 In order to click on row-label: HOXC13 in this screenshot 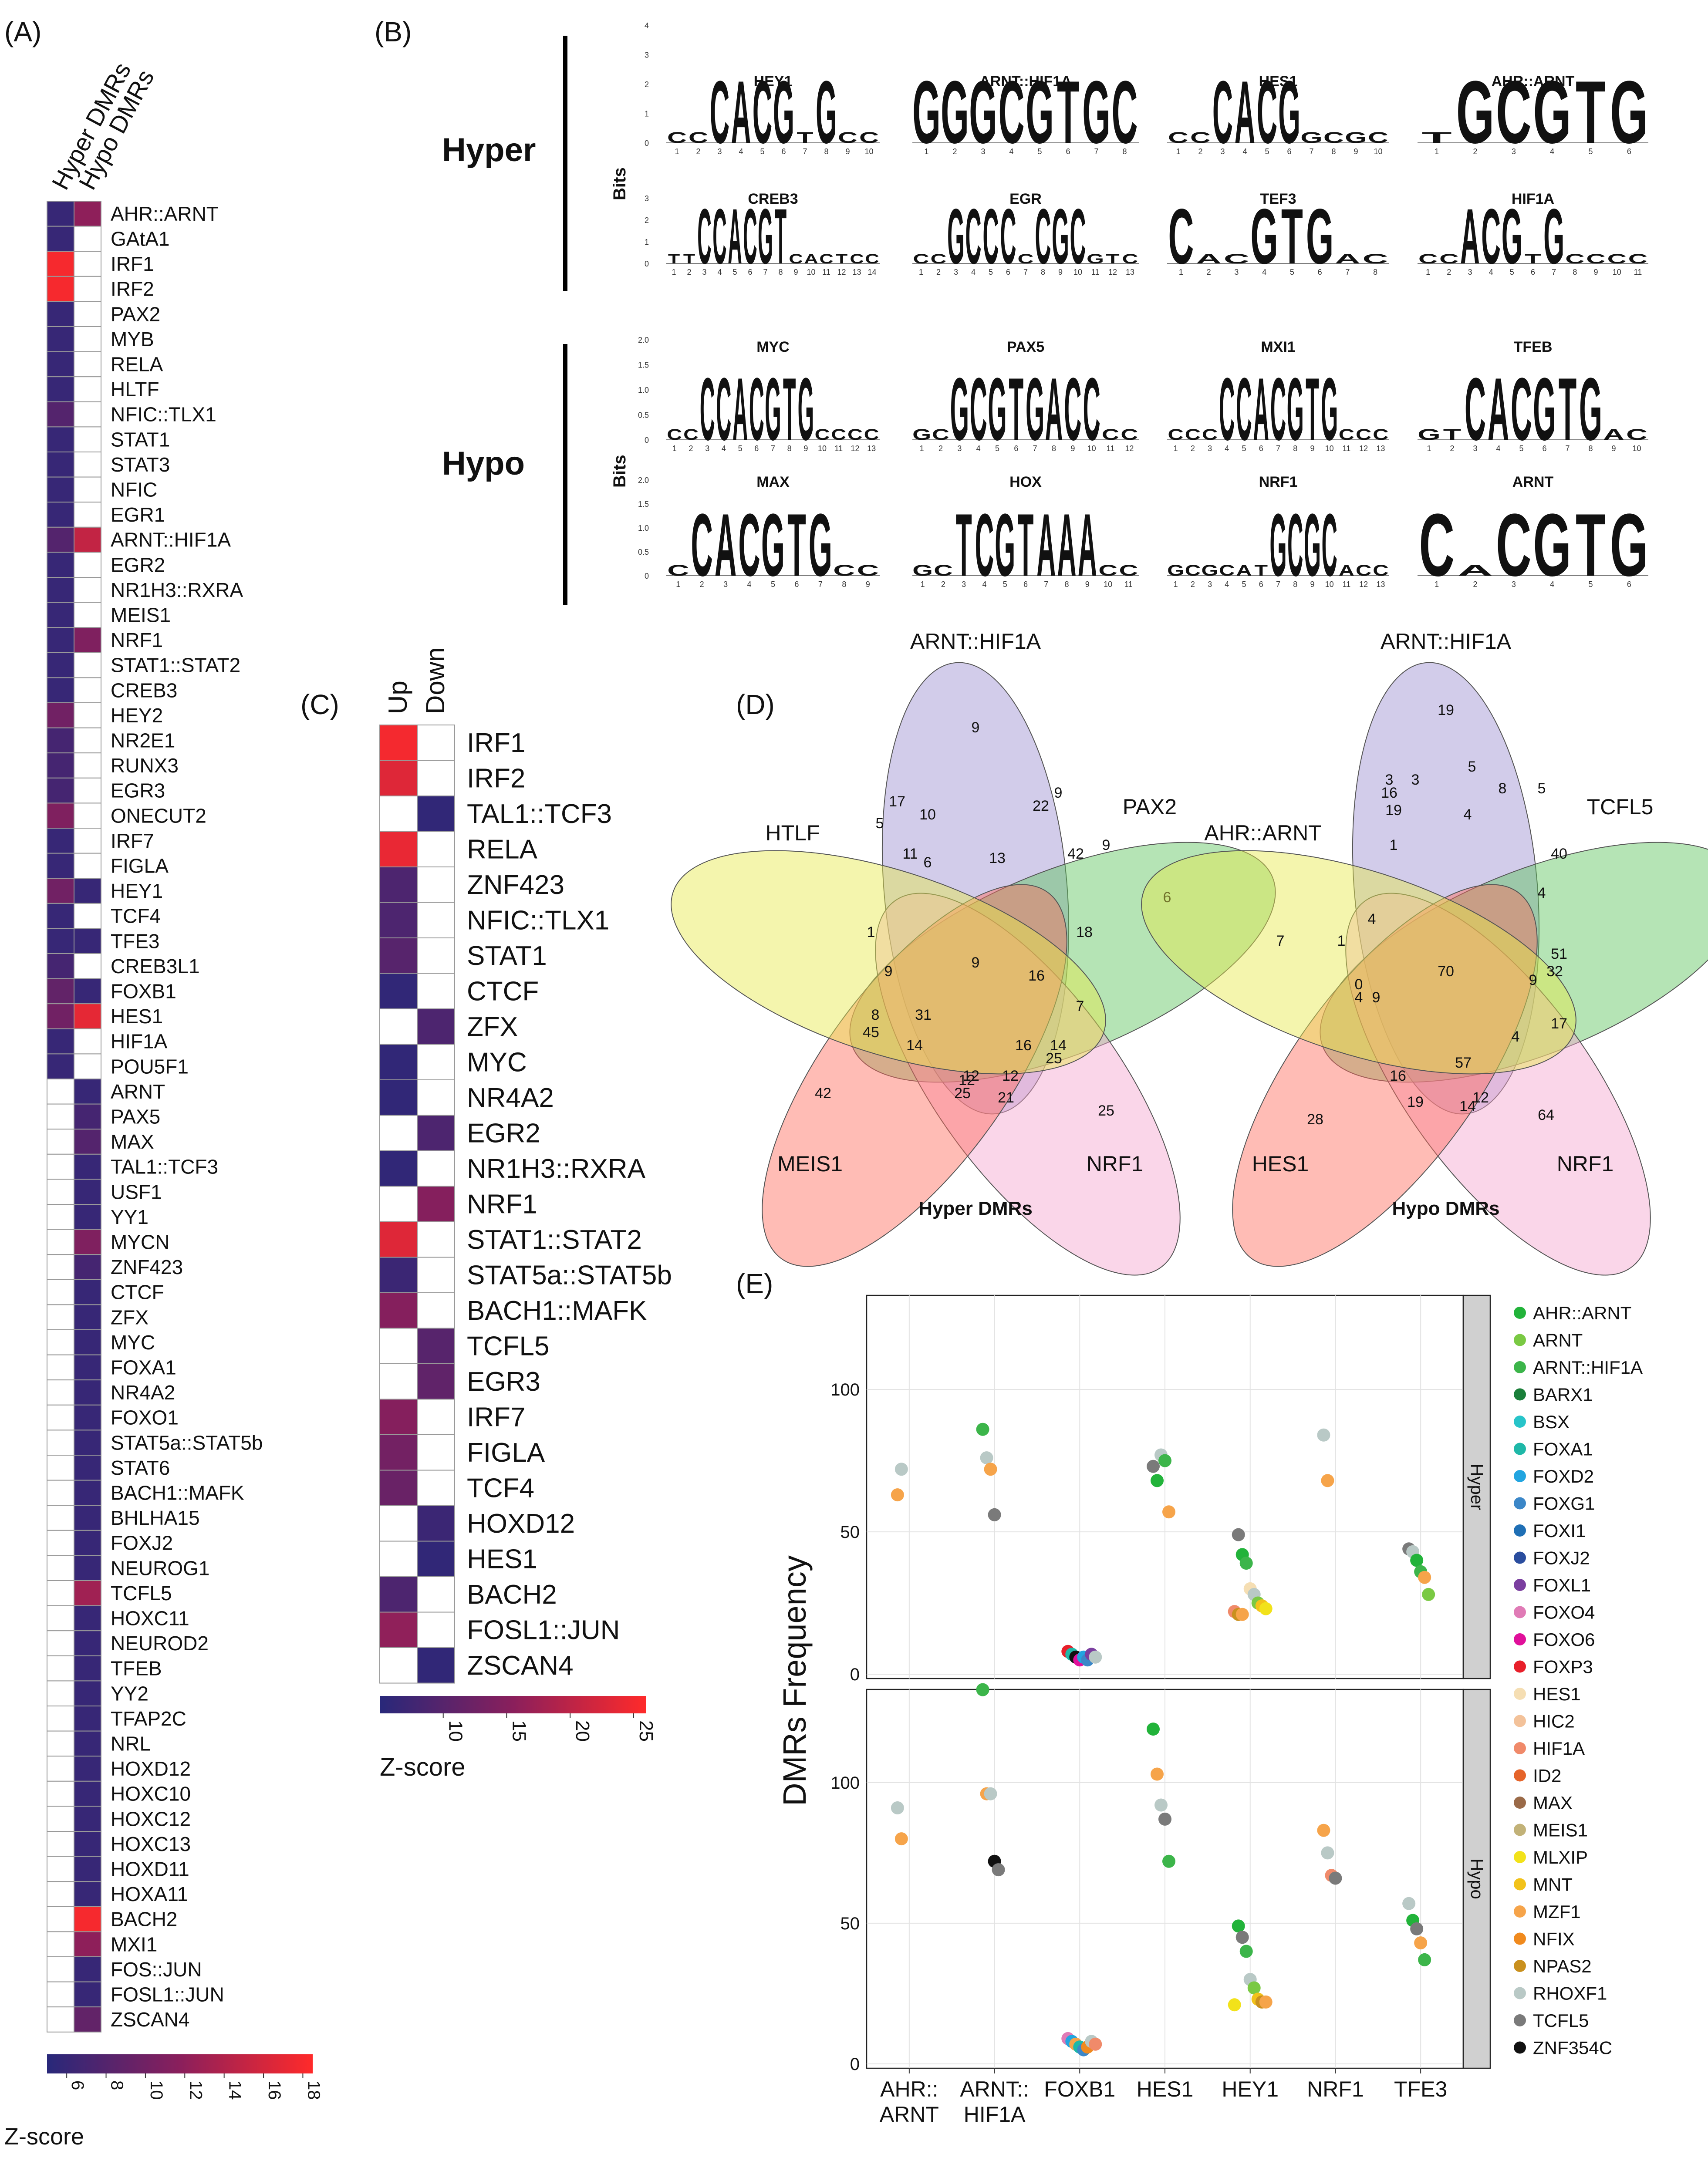, I will do `click(151, 1844)`.